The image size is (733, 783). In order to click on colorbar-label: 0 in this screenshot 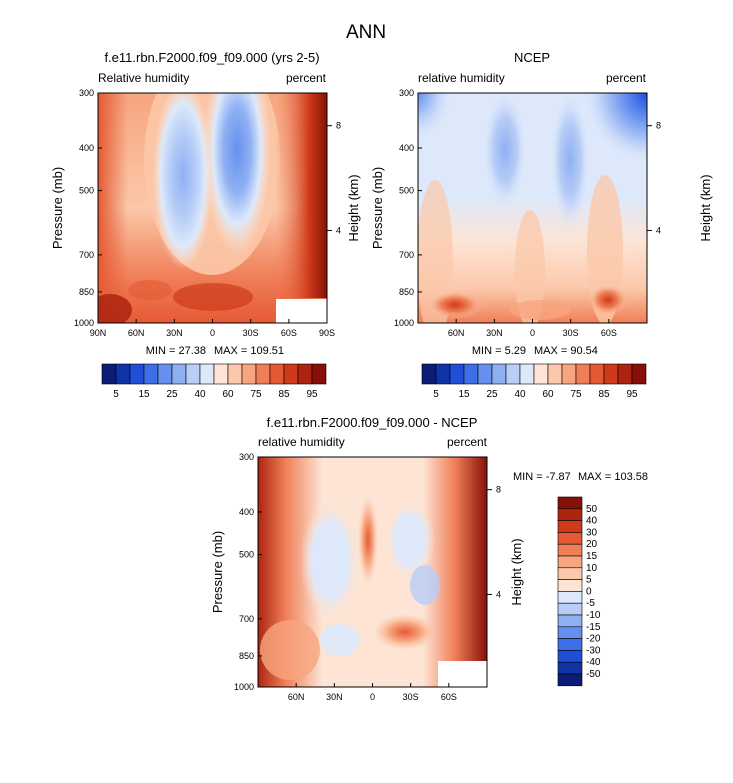, I will do `click(589, 591)`.